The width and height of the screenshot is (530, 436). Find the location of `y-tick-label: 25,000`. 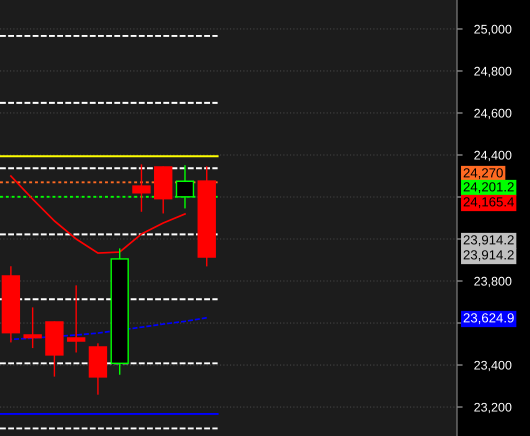

y-tick-label: 25,000 is located at coordinates (493, 30).